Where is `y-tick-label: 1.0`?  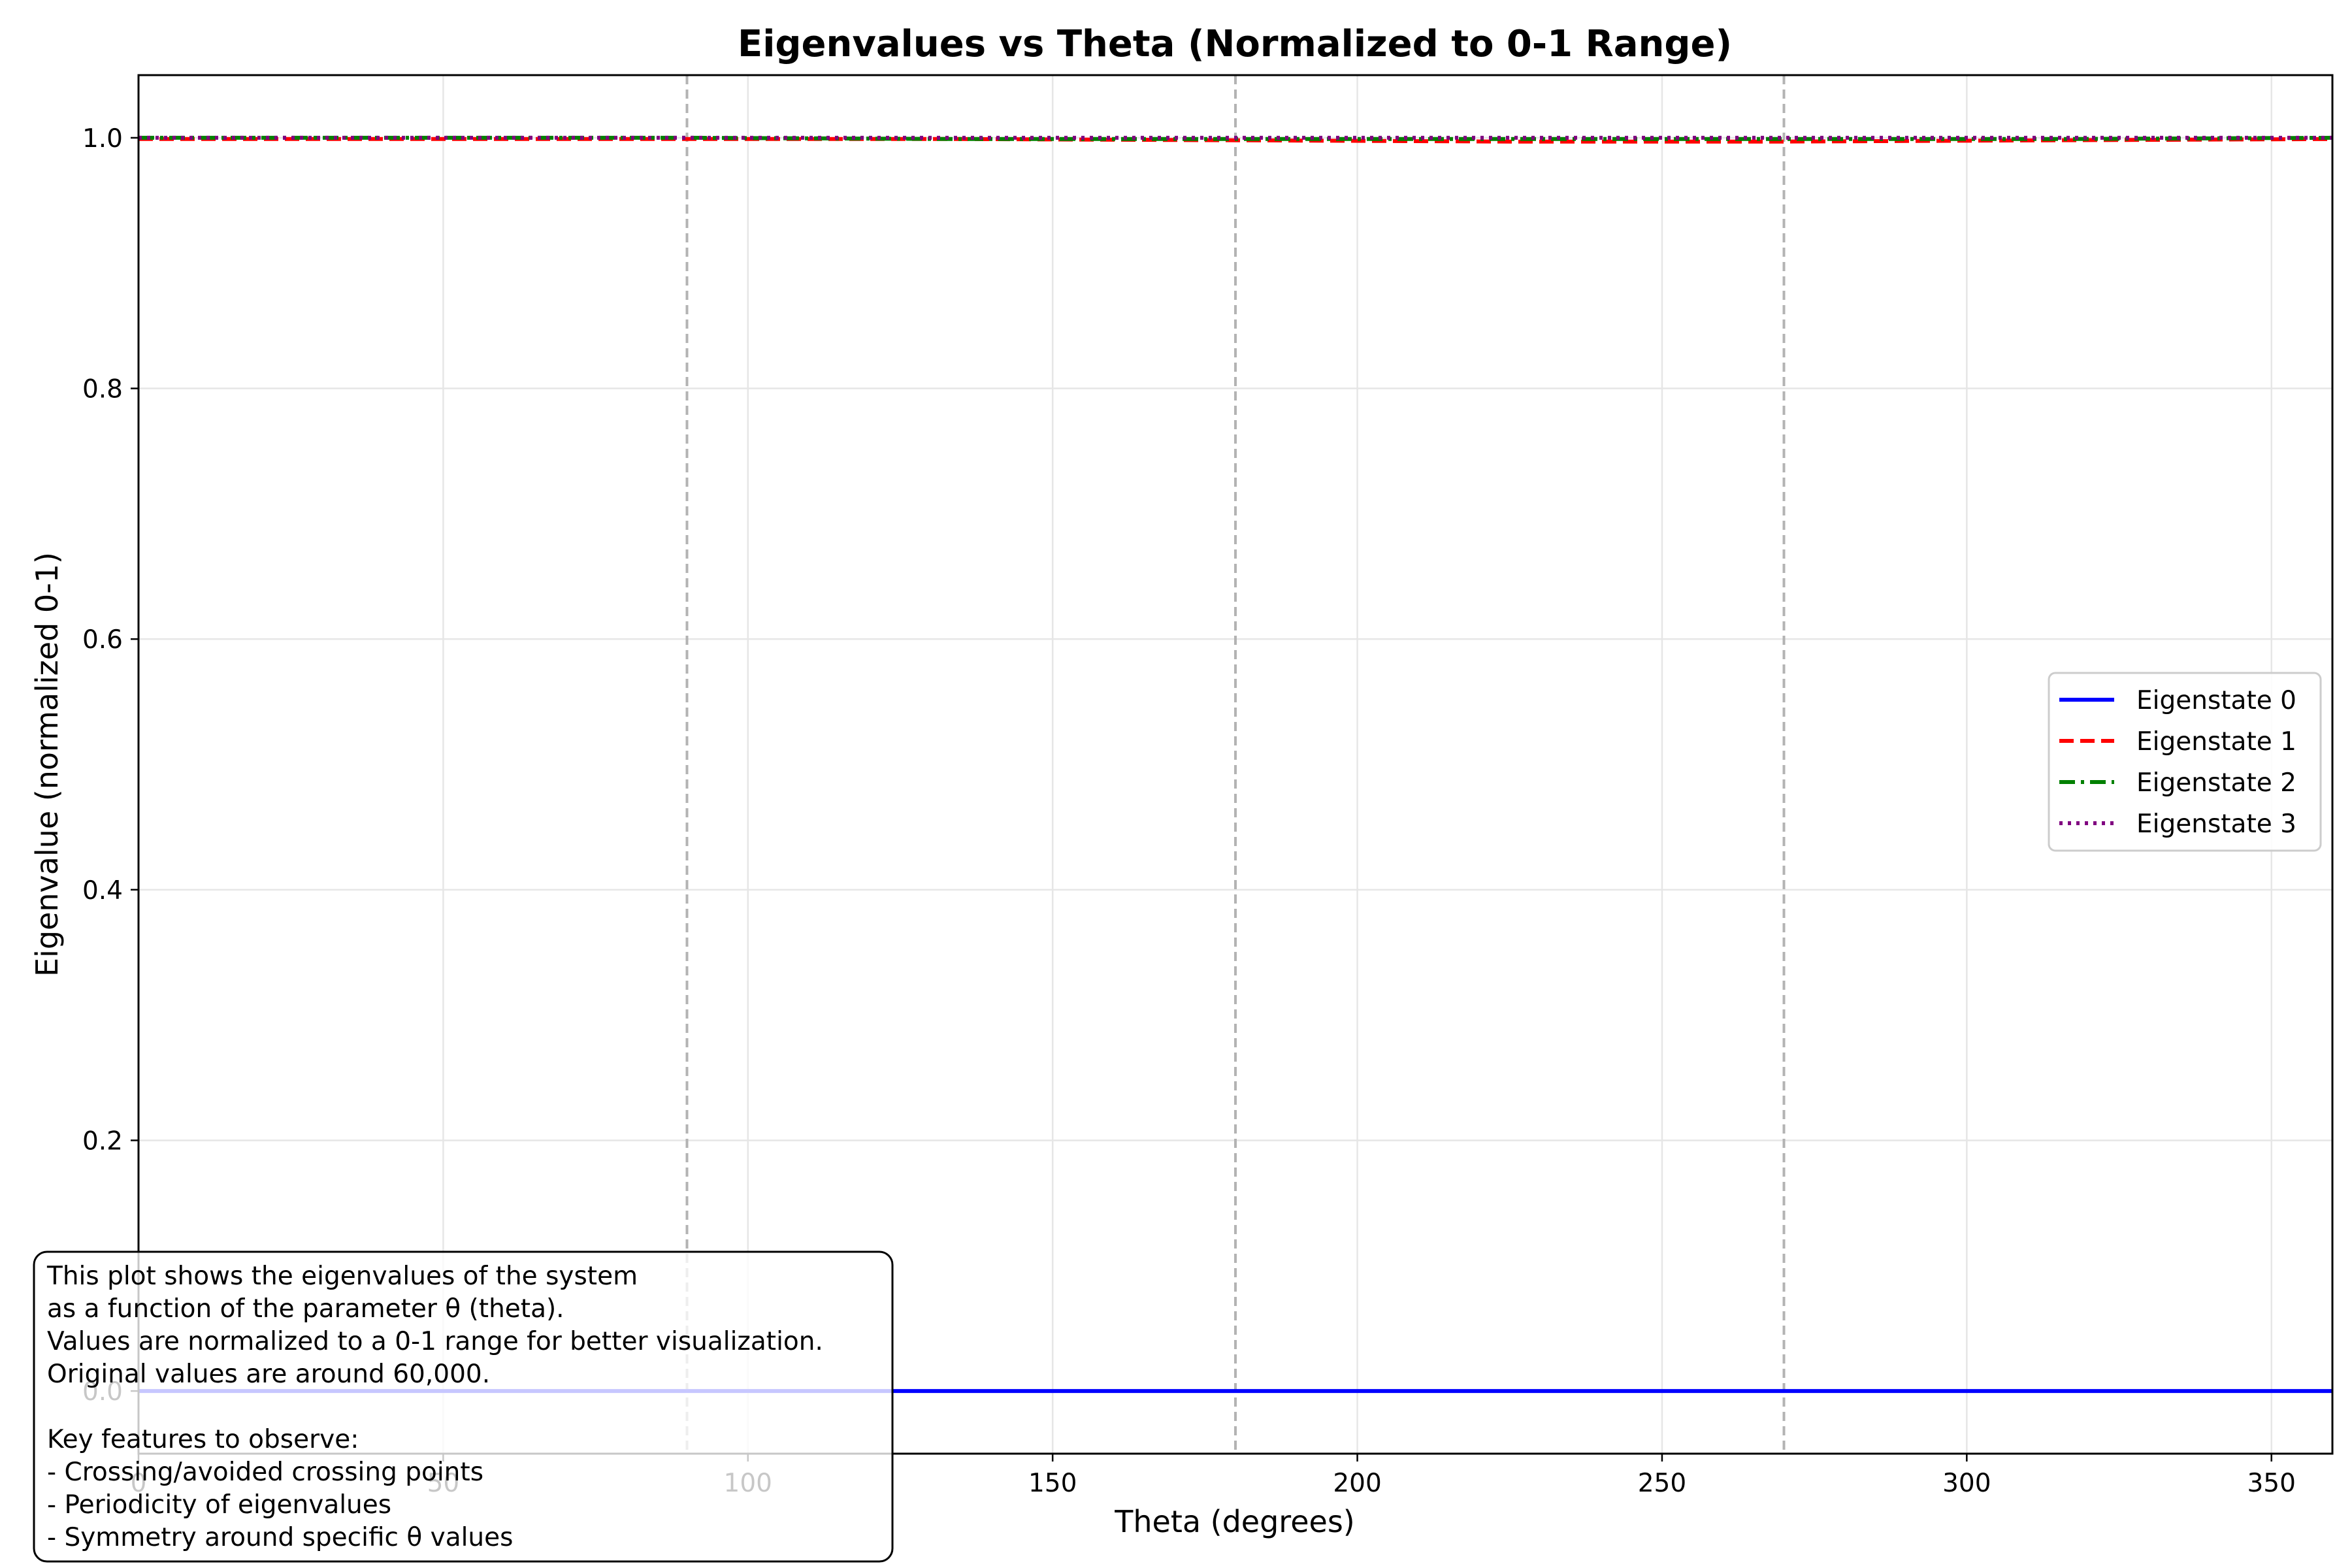
y-tick-label: 1.0 is located at coordinates (102, 139).